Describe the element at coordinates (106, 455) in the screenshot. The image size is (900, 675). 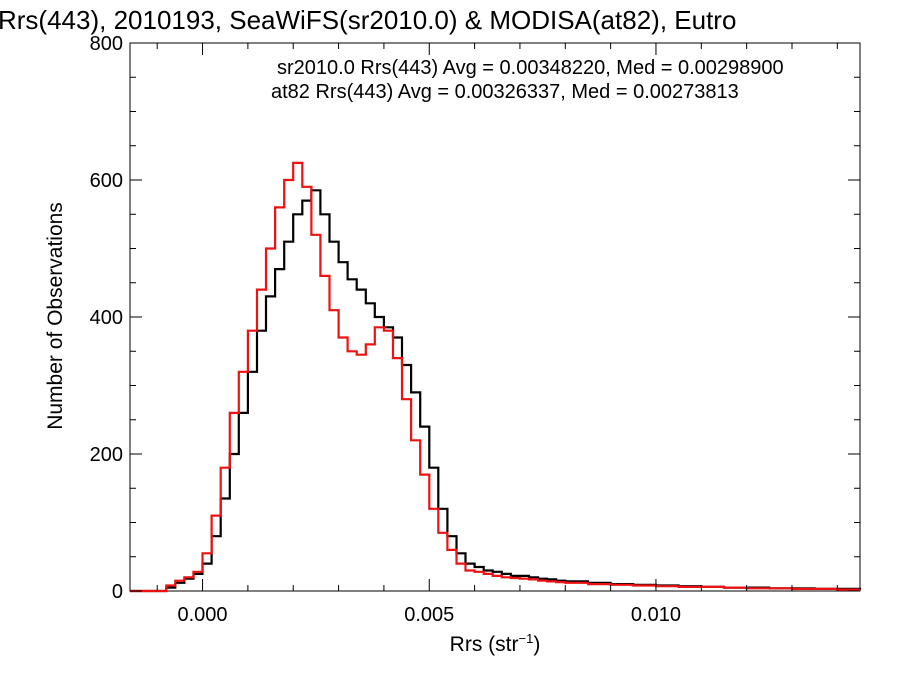
I see `y-tick-label: 200` at that location.